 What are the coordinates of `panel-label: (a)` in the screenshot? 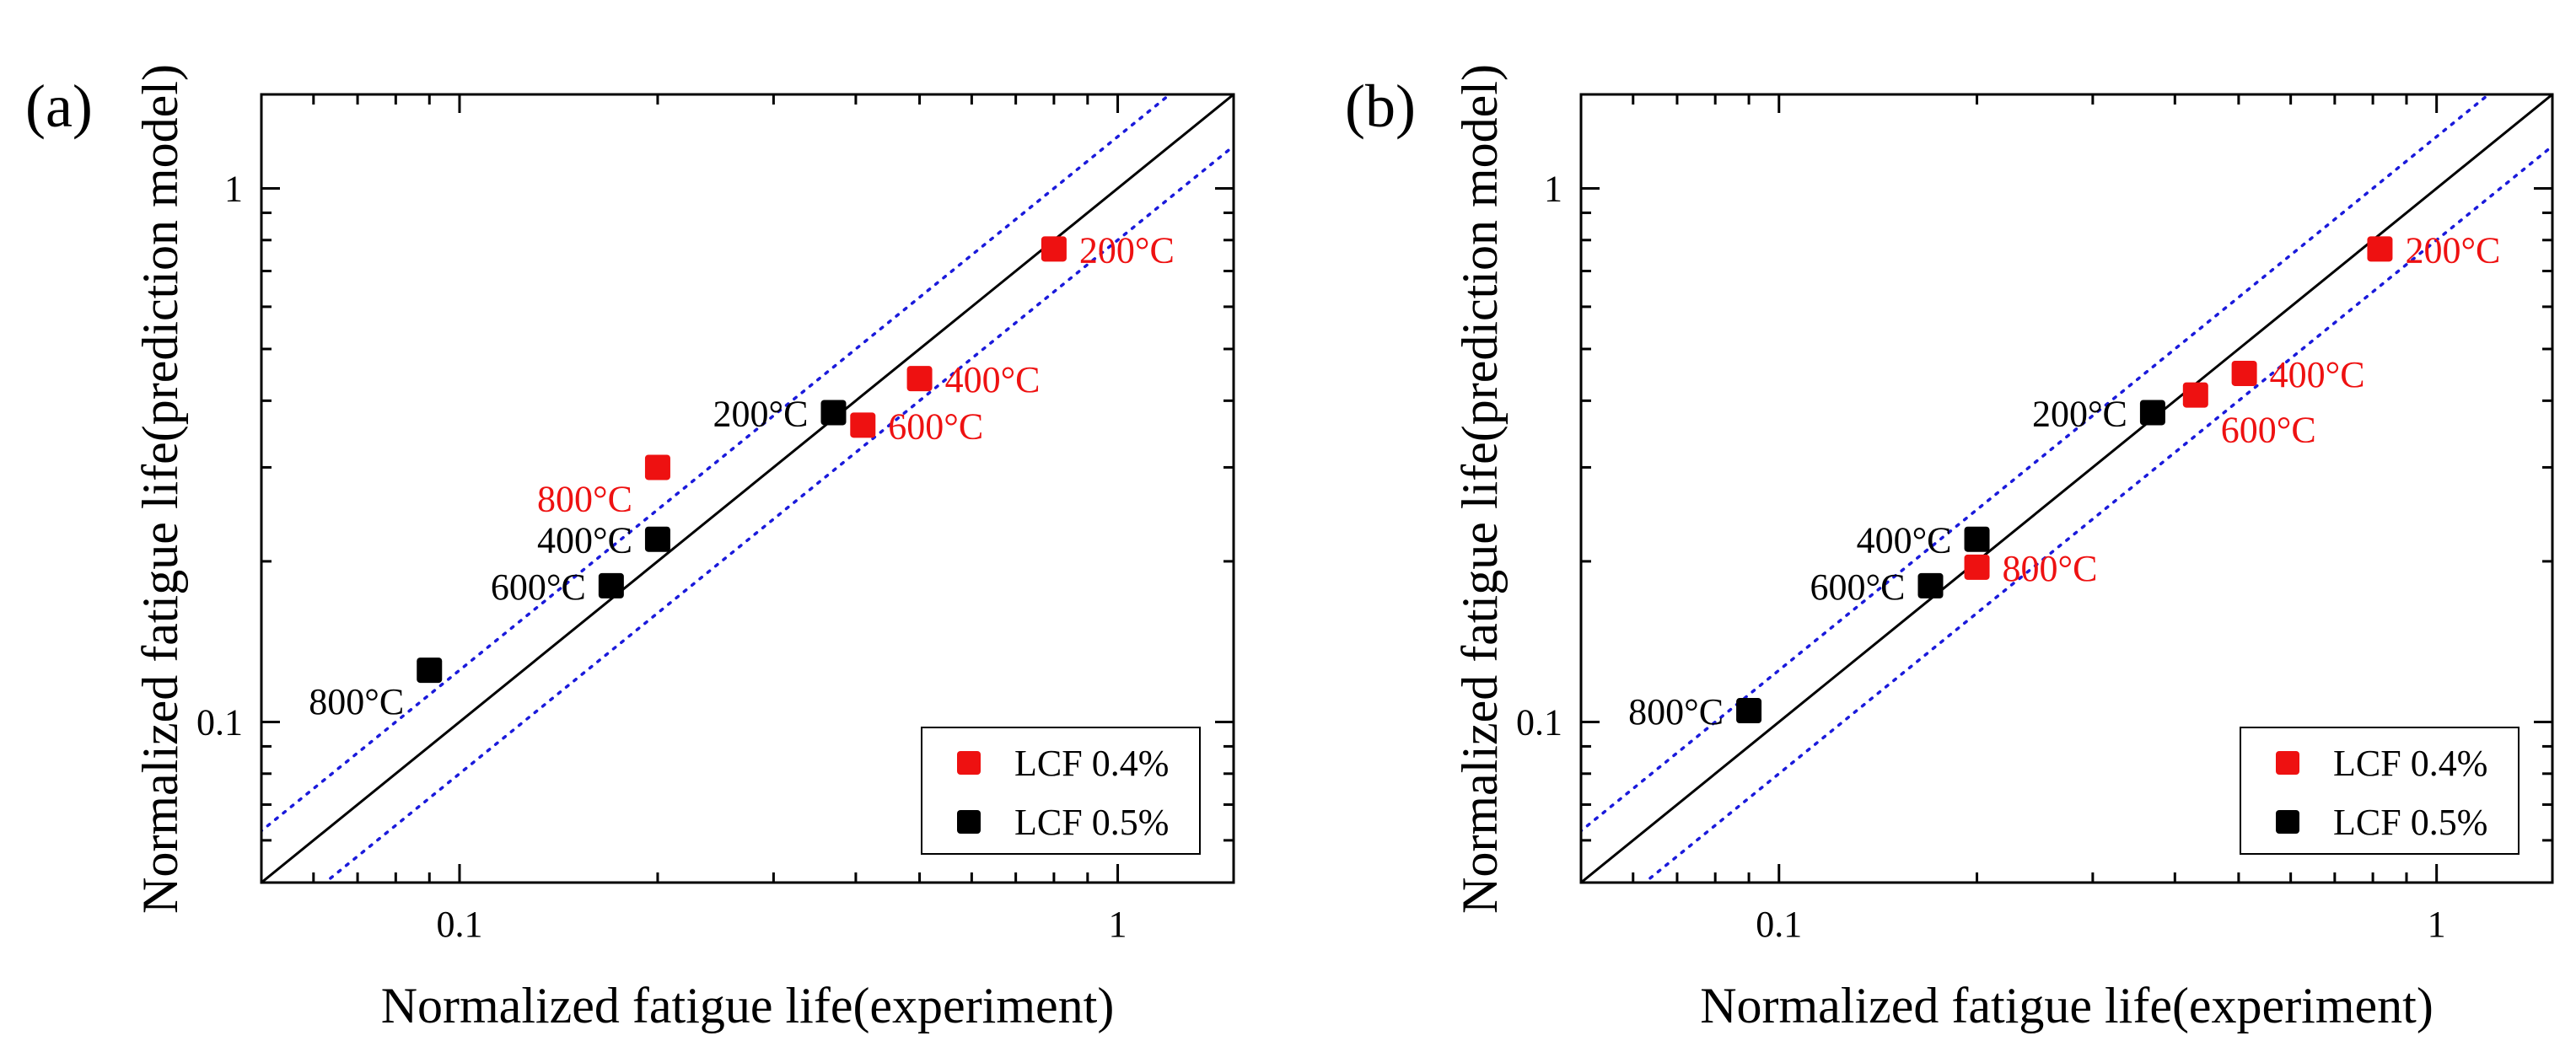 It's located at (59, 106).